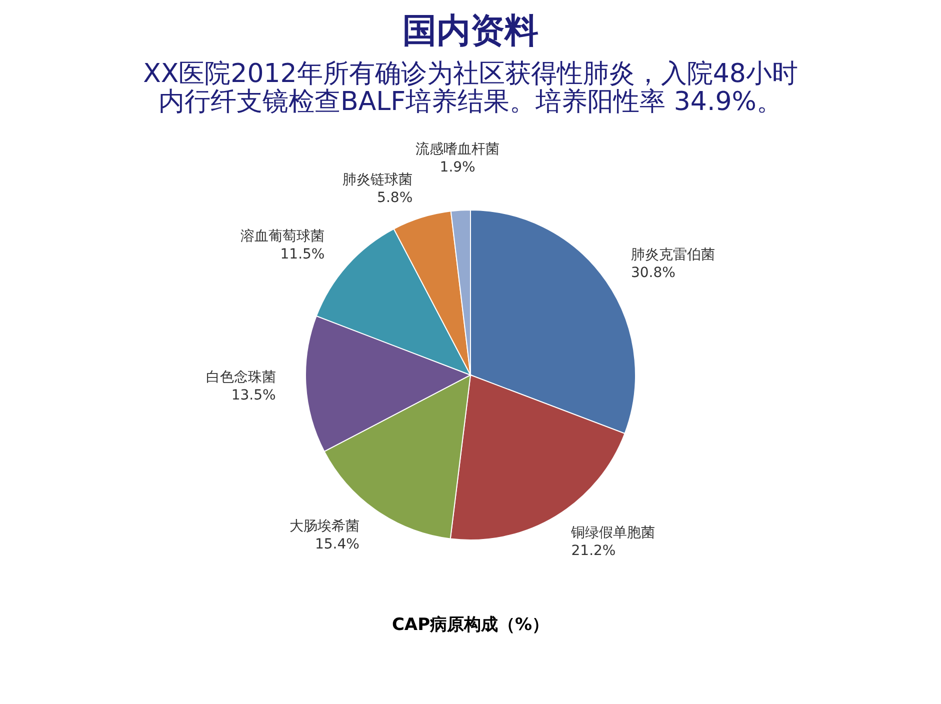 This screenshot has height=704, width=941. I want to click on slice-label: 流感嗜血杆菌, so click(458, 149).